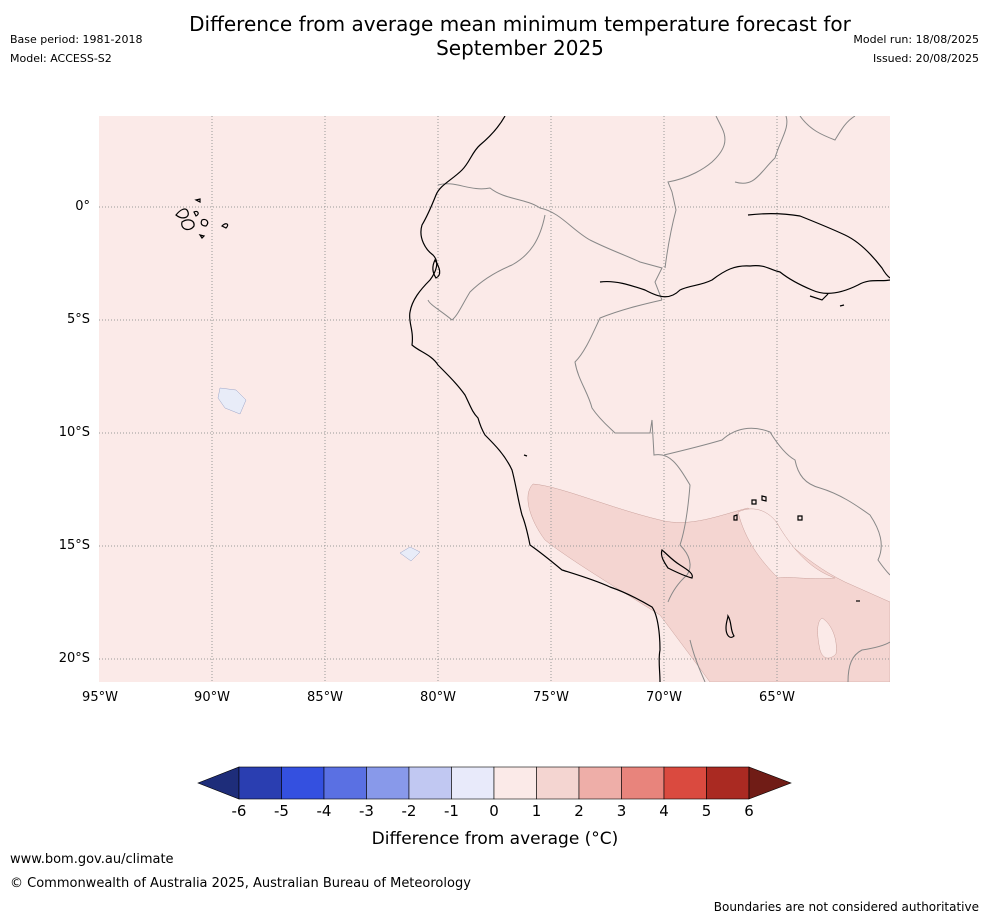  Describe the element at coordinates (621, 811) in the screenshot. I see `colorbar-tick-label: 3` at that location.